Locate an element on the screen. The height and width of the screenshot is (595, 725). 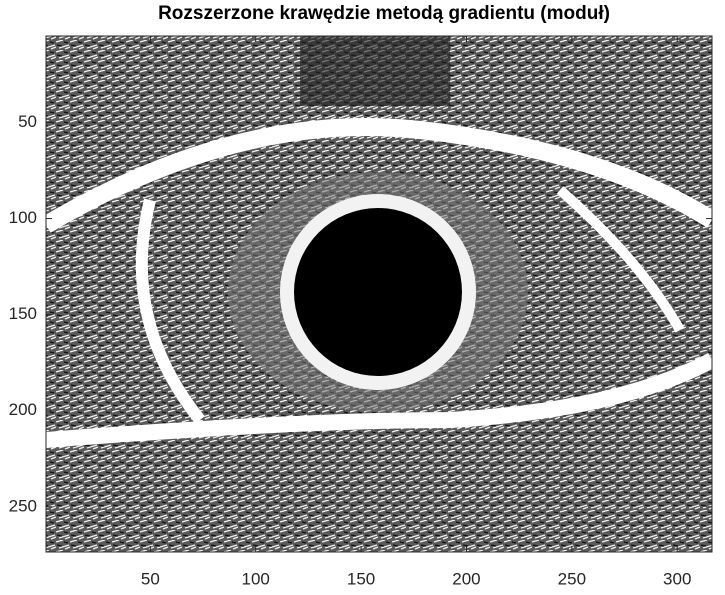
y-tick-label: 150 is located at coordinates (23, 313).